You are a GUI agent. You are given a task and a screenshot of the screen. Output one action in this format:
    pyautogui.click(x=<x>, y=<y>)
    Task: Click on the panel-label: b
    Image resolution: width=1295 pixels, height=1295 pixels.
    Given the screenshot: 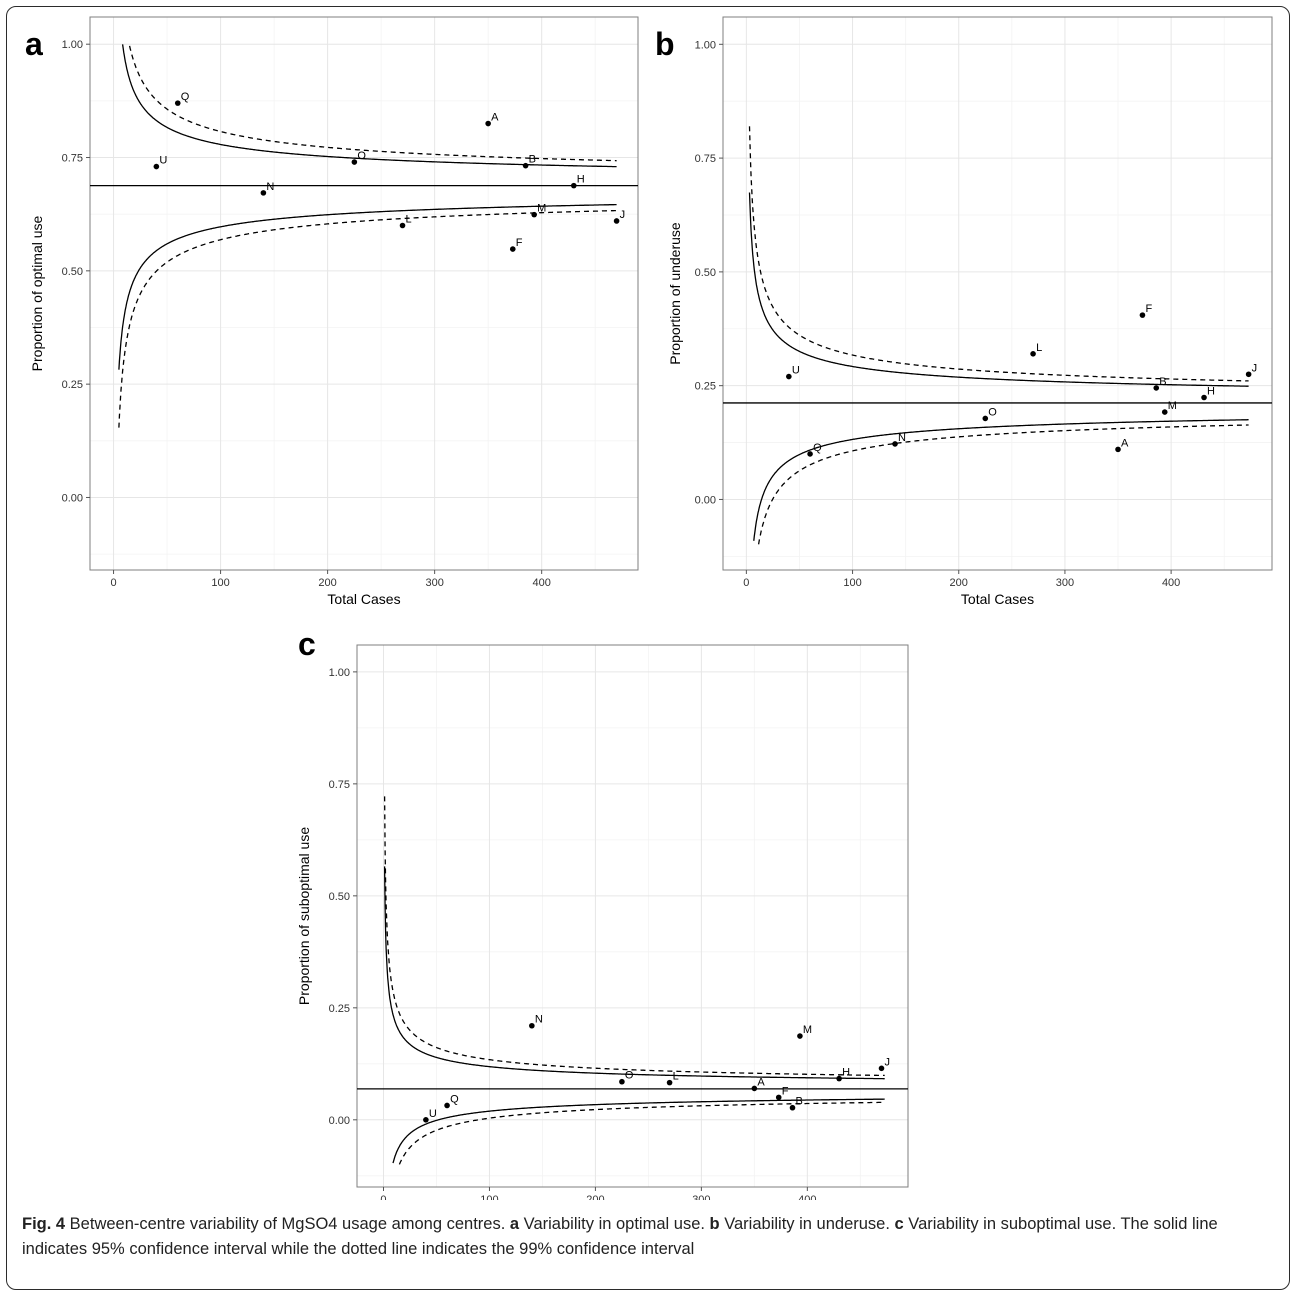 What is the action you would take?
    pyautogui.click(x=665, y=44)
    